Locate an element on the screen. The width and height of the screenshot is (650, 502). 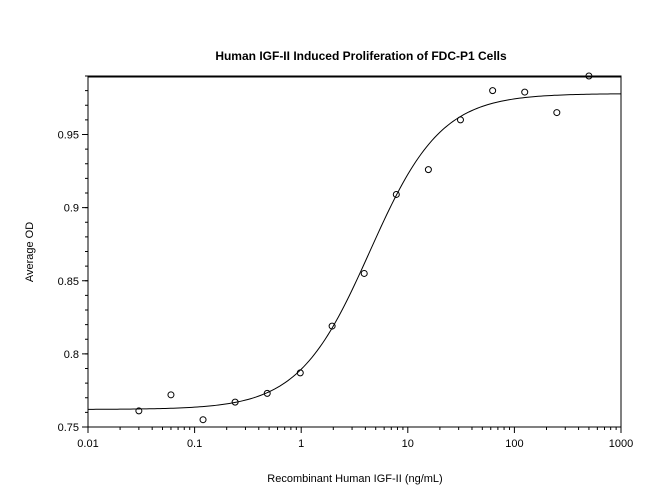
x-axis-label: Recombinant Human IGF-II (ng/mL) is located at coordinates (354, 479).